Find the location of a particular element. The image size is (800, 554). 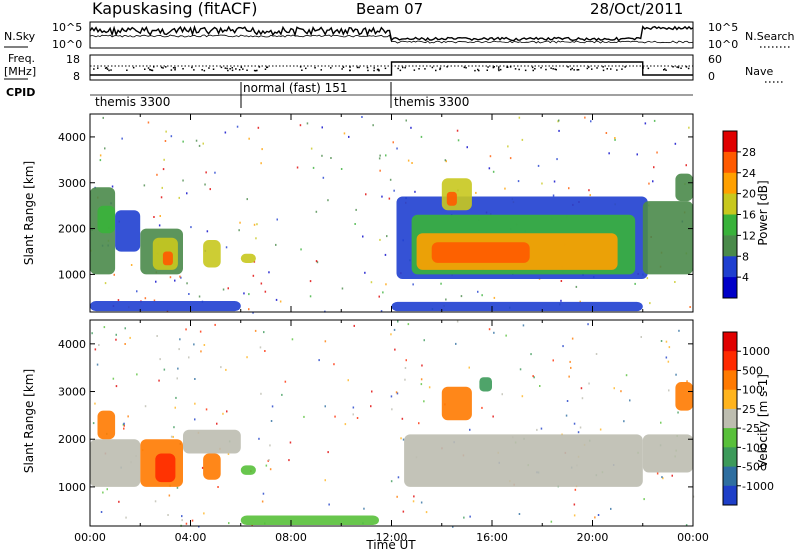

noise-left-tick-top: 10^5 is located at coordinates (67, 27).